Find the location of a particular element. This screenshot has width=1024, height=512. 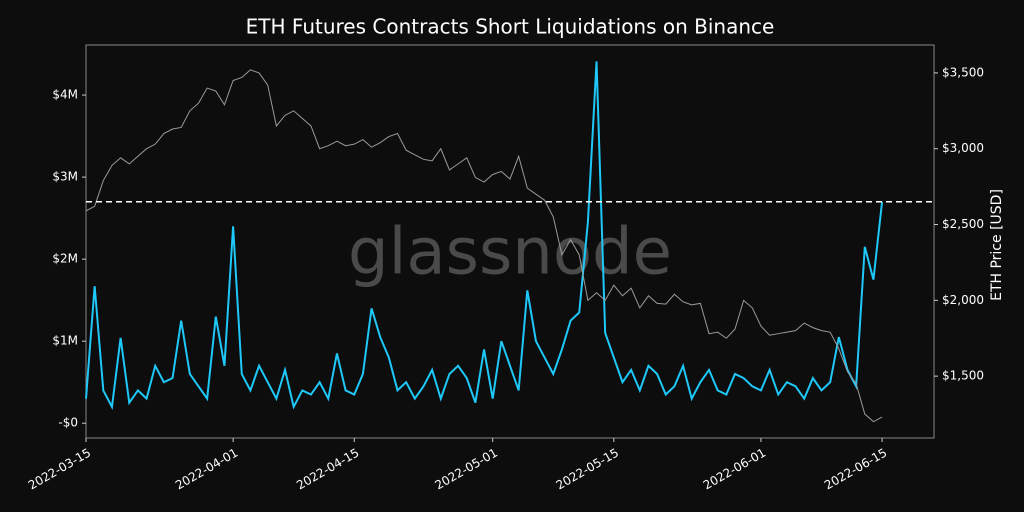

y-tick-label: $1M is located at coordinates (65, 341).